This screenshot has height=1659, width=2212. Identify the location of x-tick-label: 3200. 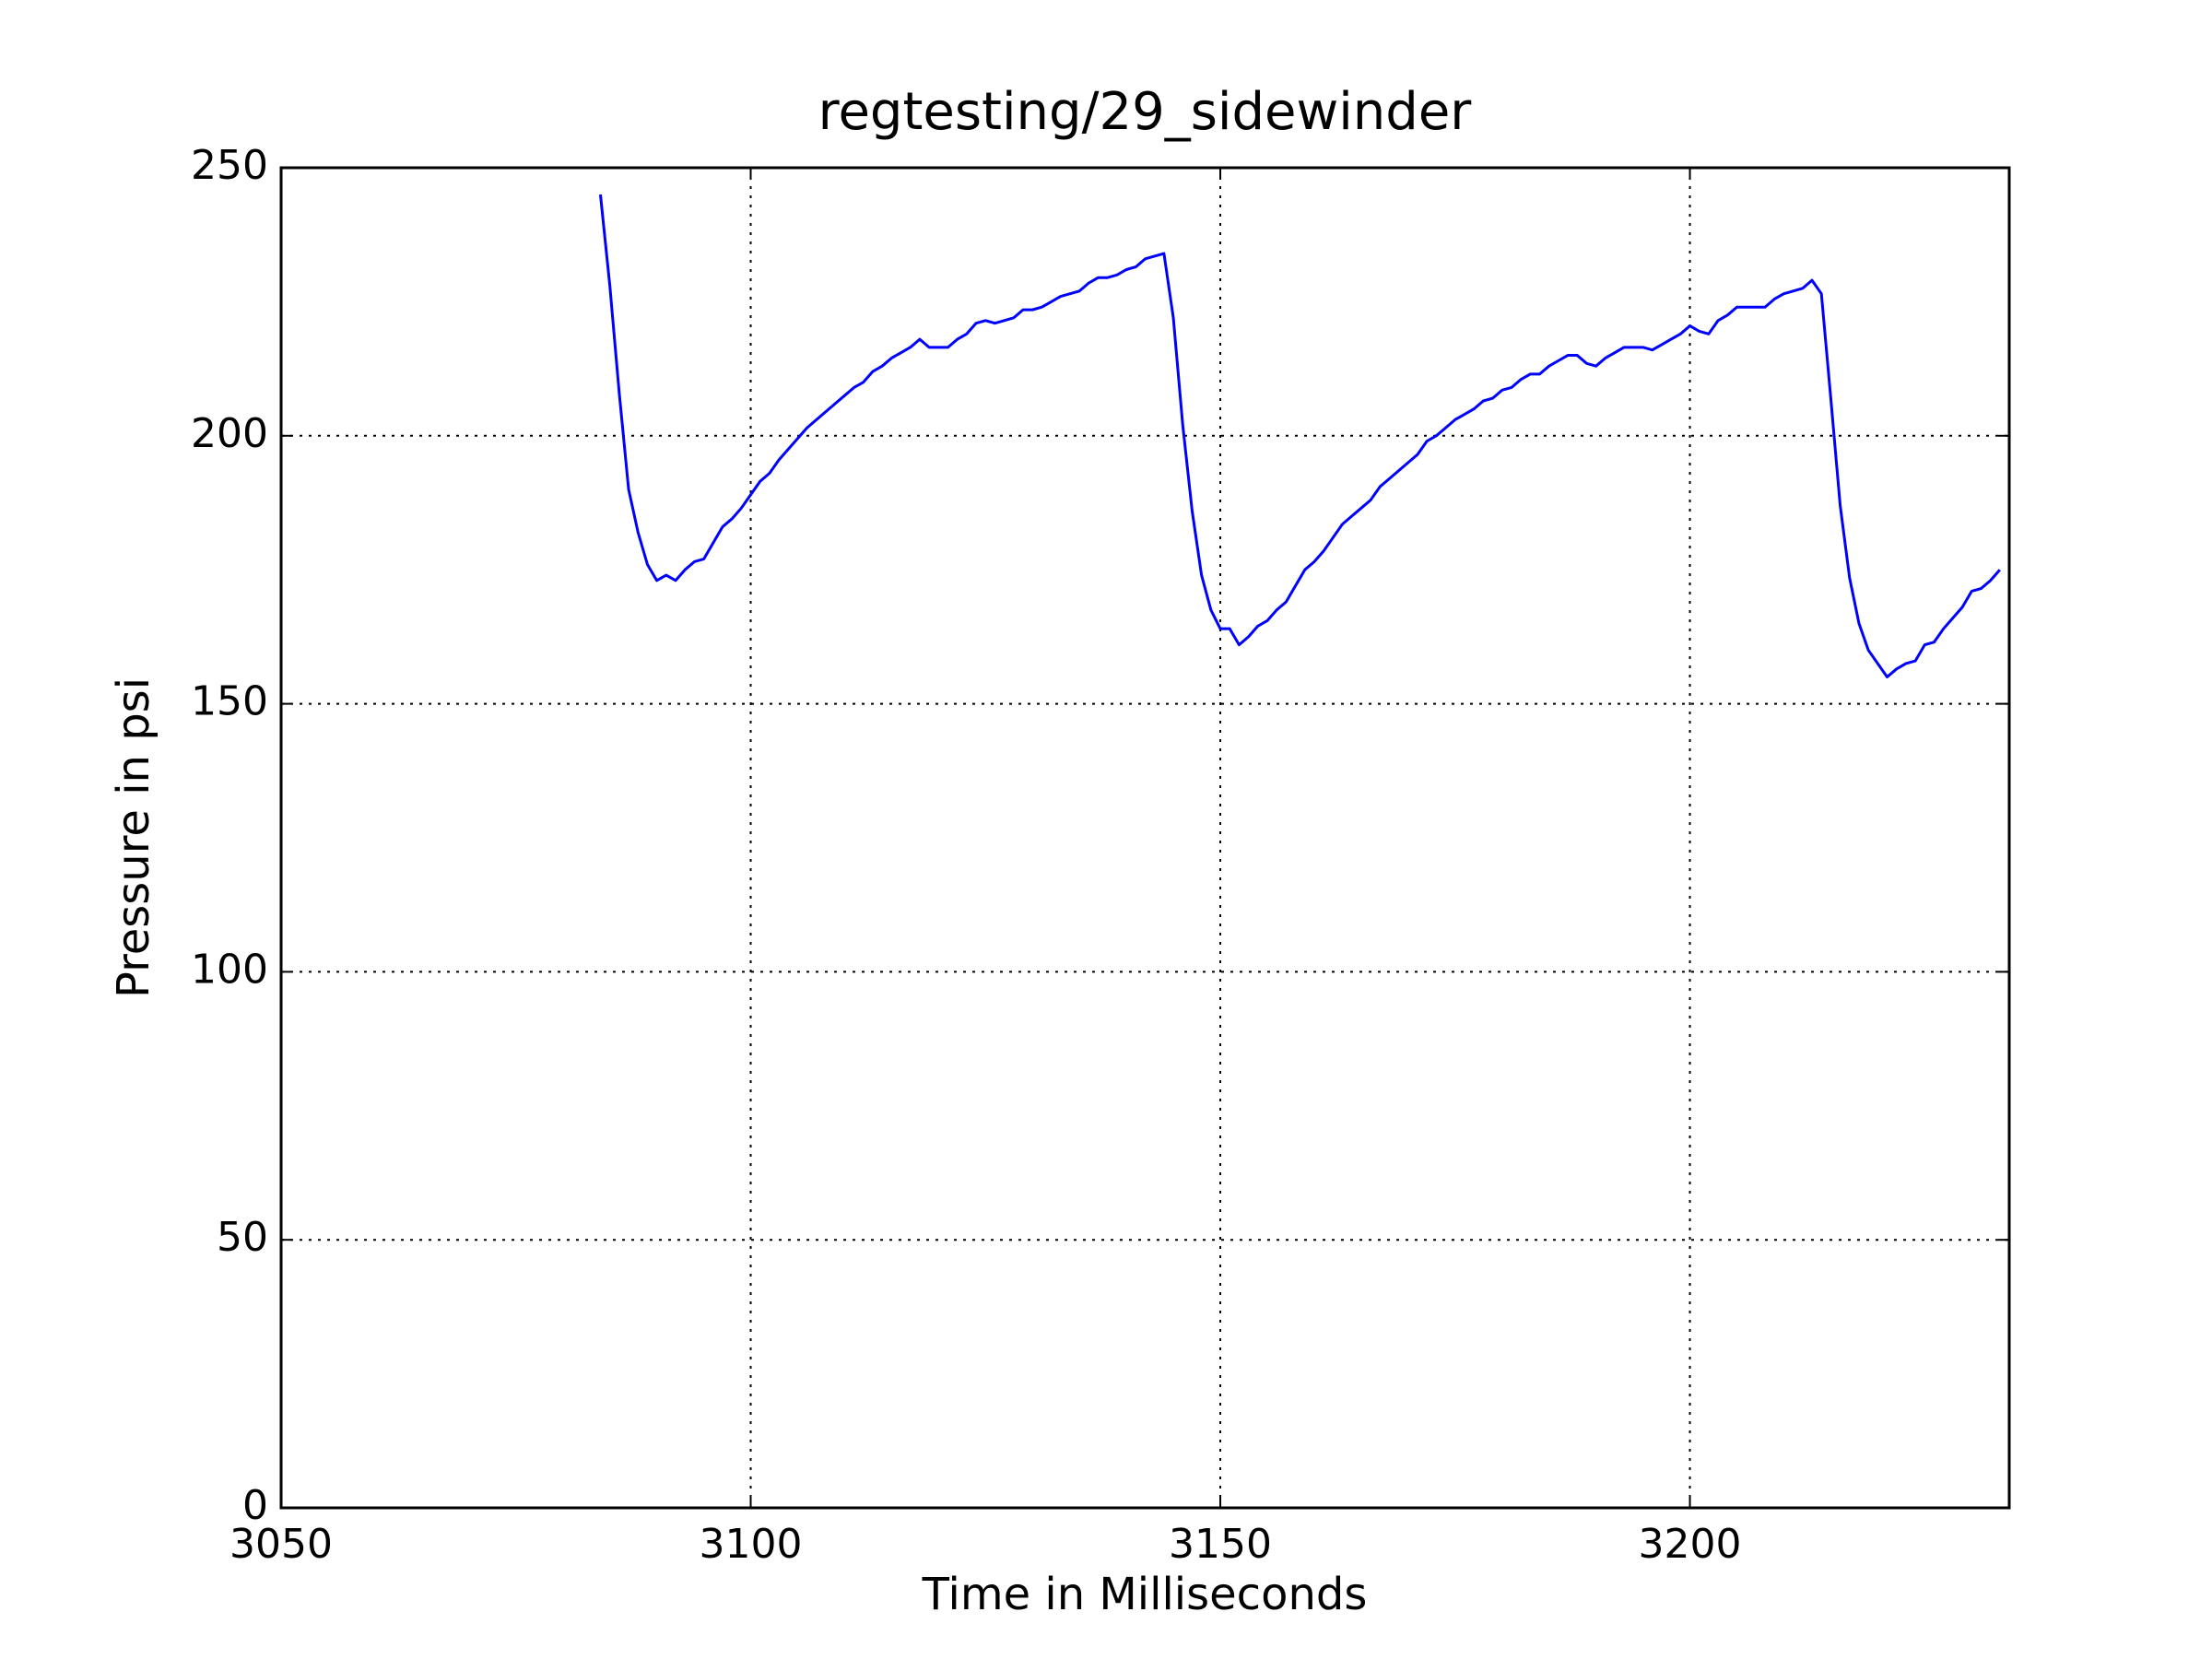
(1690, 1544).